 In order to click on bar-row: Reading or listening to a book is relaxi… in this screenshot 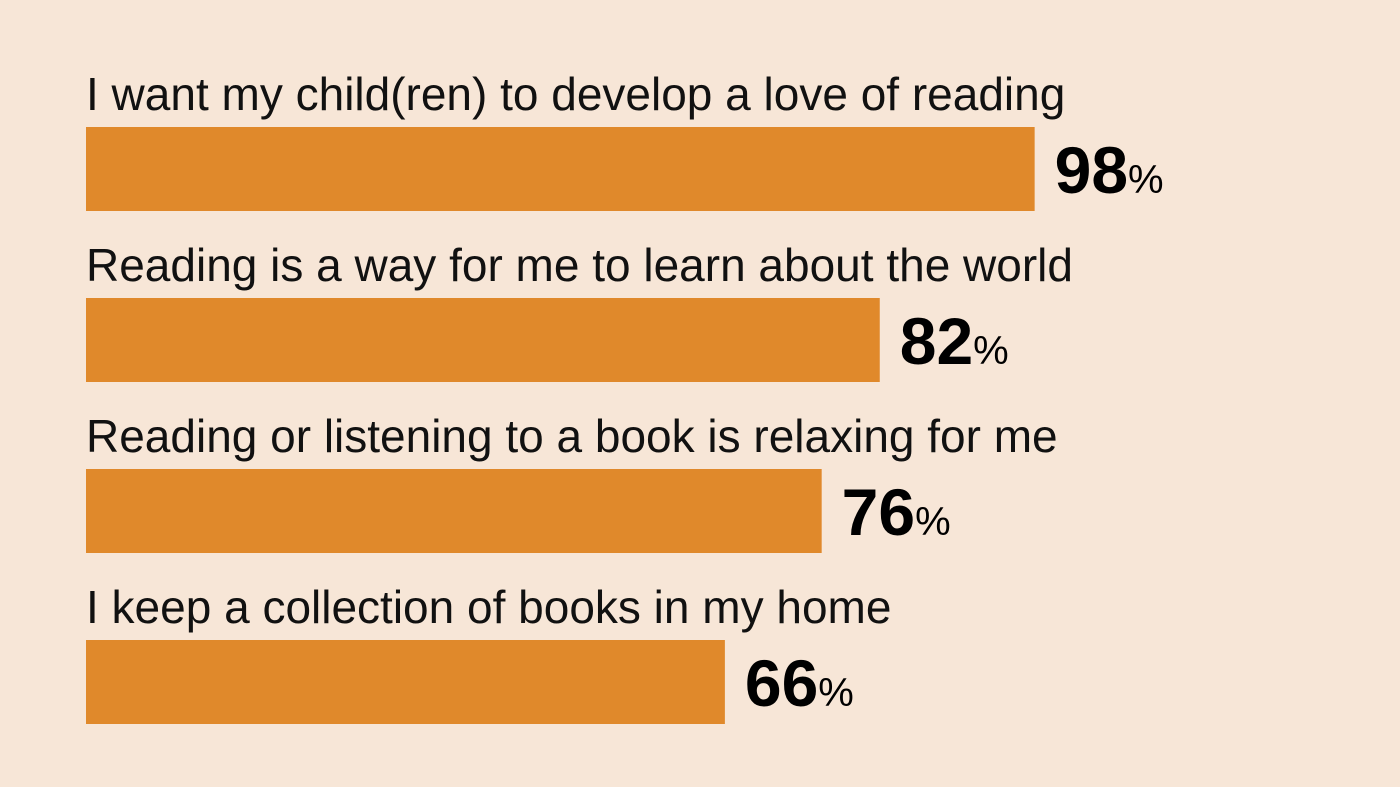, I will do `click(572, 481)`.